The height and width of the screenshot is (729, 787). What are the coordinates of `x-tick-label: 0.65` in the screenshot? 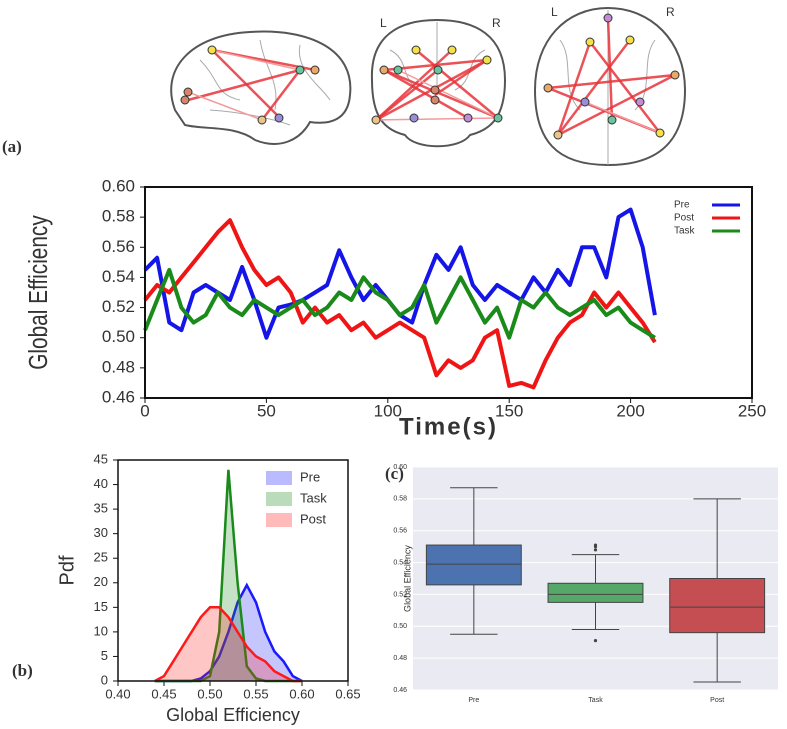 It's located at (347, 693).